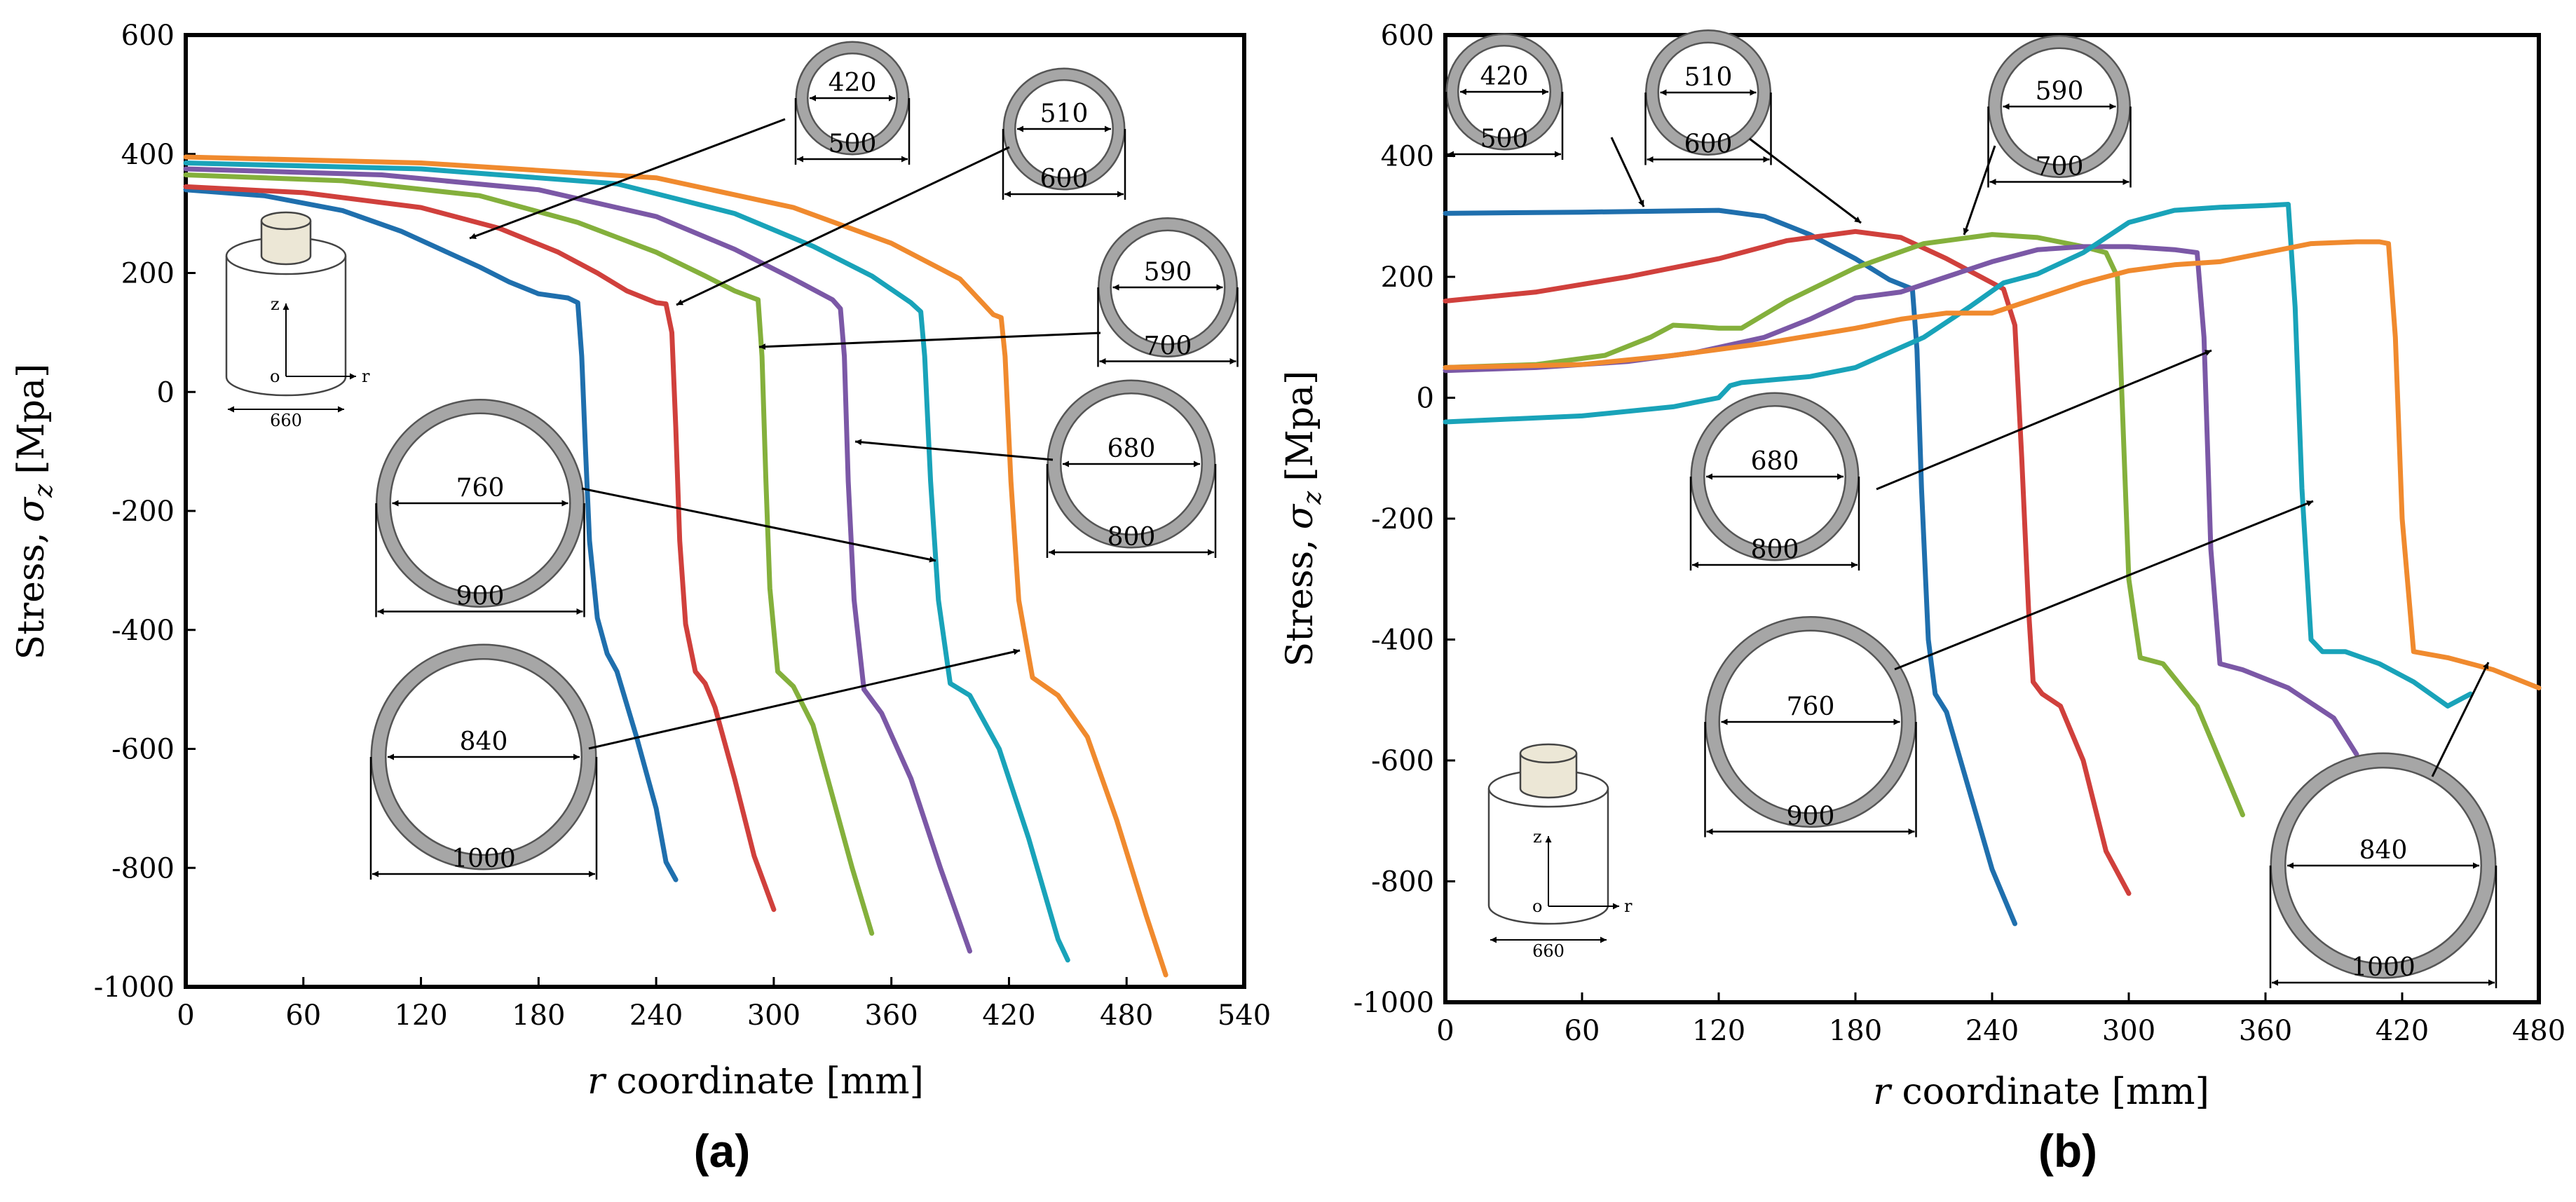 Image resolution: width=2576 pixels, height=1202 pixels. What do you see at coordinates (1775, 461) in the screenshot?
I see `inner-diameter-label: 680` at bounding box center [1775, 461].